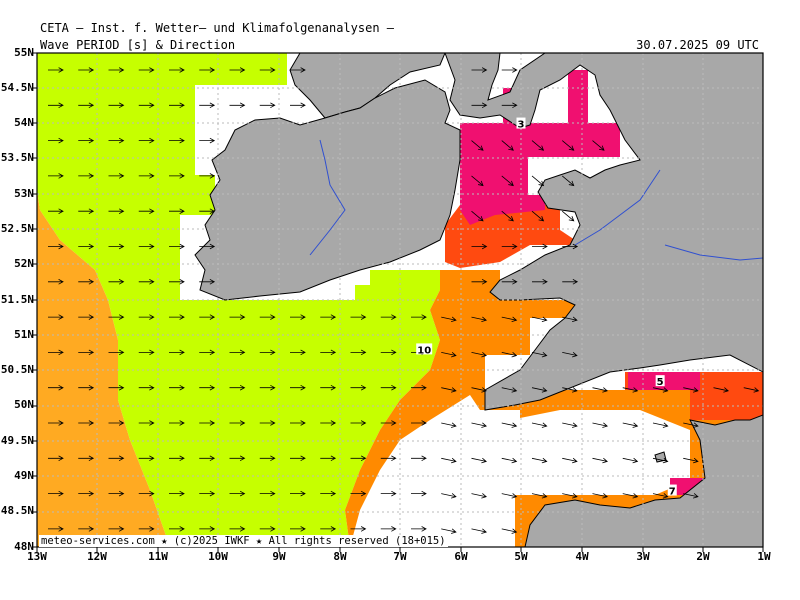 The image size is (800, 600). What do you see at coordinates (17, 510) in the screenshot?
I see `lat-label: 48.5N` at bounding box center [17, 510].